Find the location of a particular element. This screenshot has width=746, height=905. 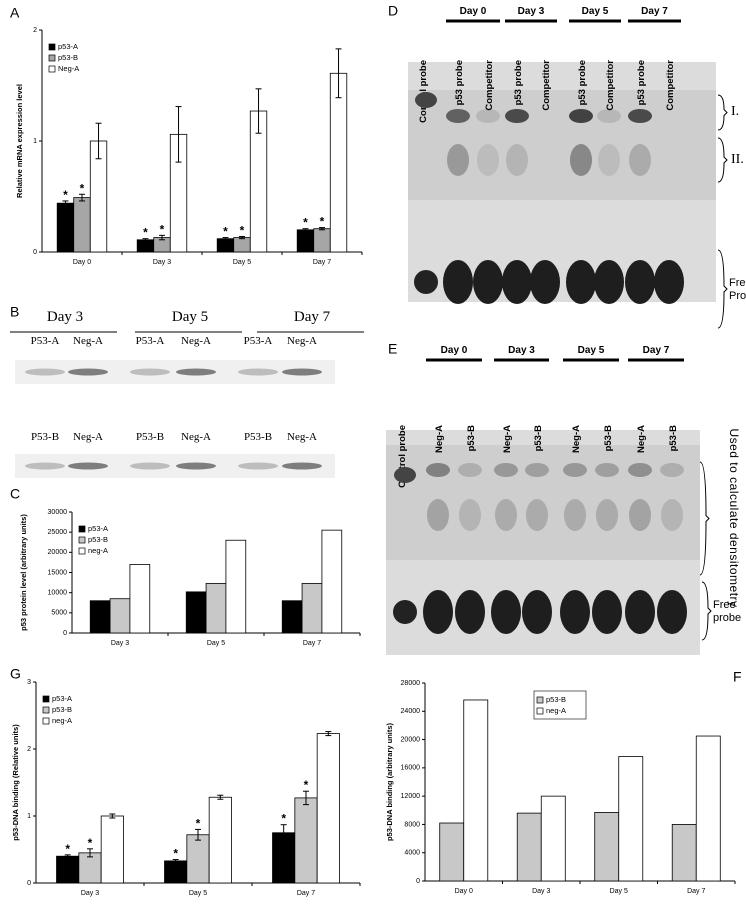

y-tick-label: 4000 is located at coordinates (412, 853).